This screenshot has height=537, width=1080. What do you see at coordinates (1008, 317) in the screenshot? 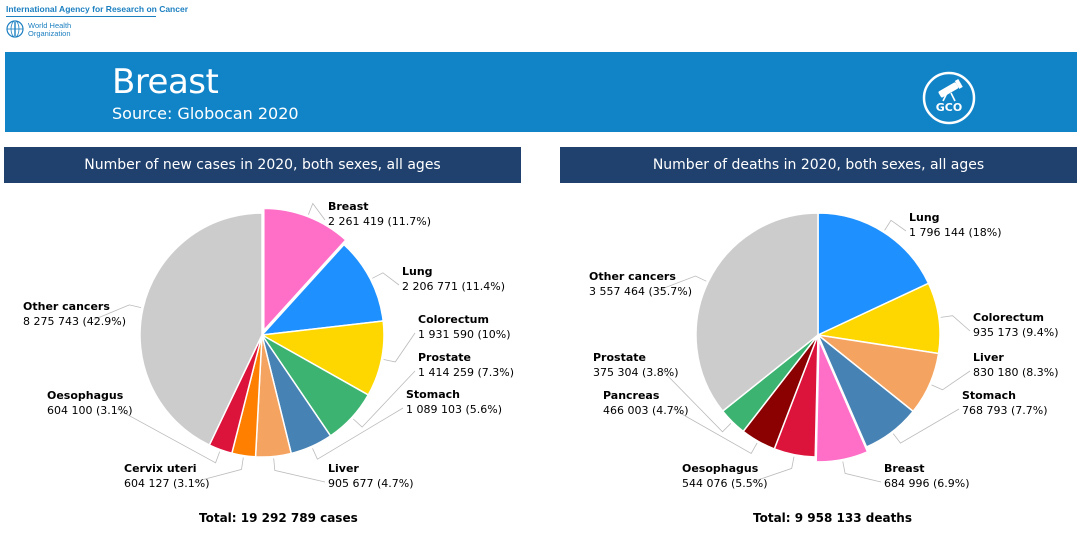
I see `deaths-label-name-colorectum: Colorectum` at bounding box center [1008, 317].